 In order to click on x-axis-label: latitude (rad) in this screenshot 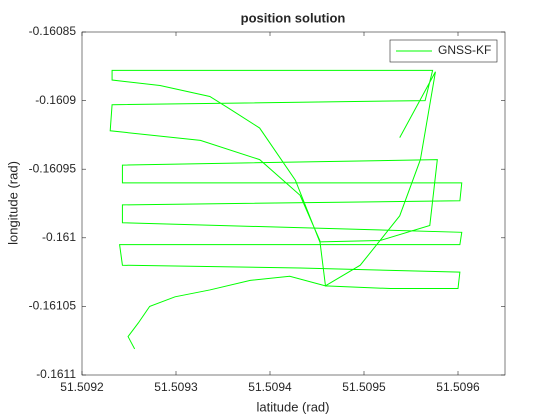, I will do `click(293, 406)`.